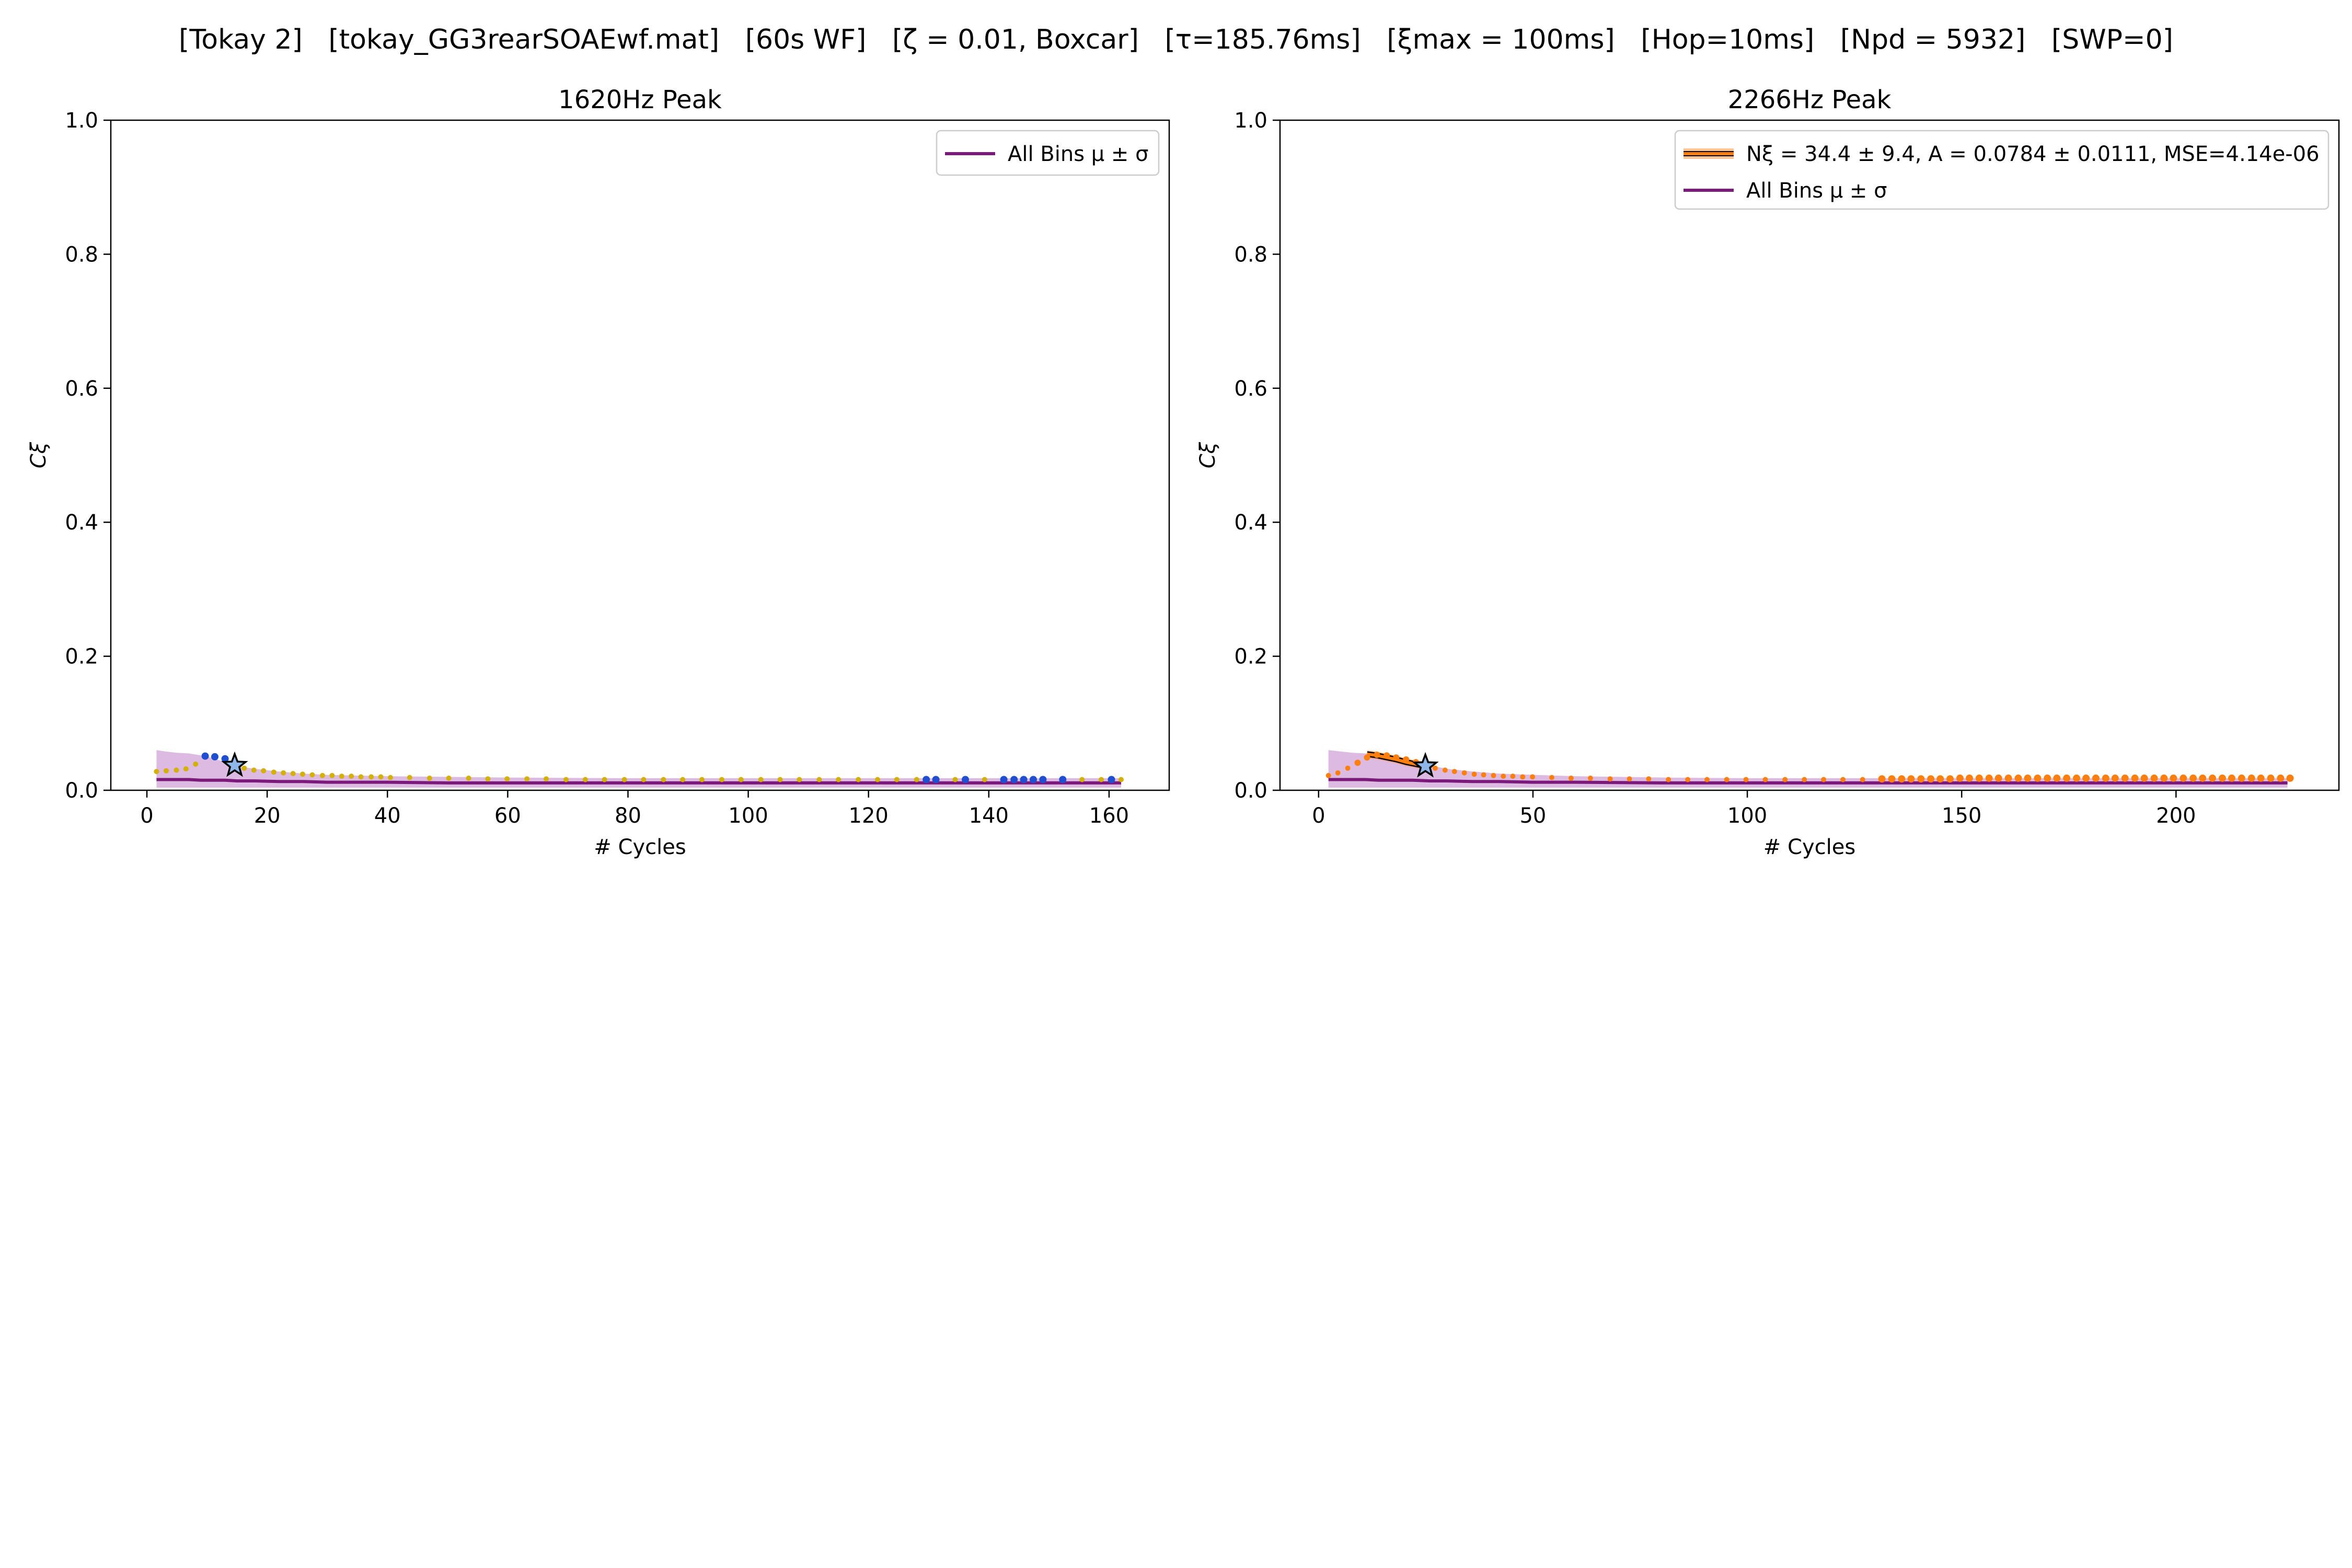  I want to click on y-tick-label: 1.0, so click(1250, 121).